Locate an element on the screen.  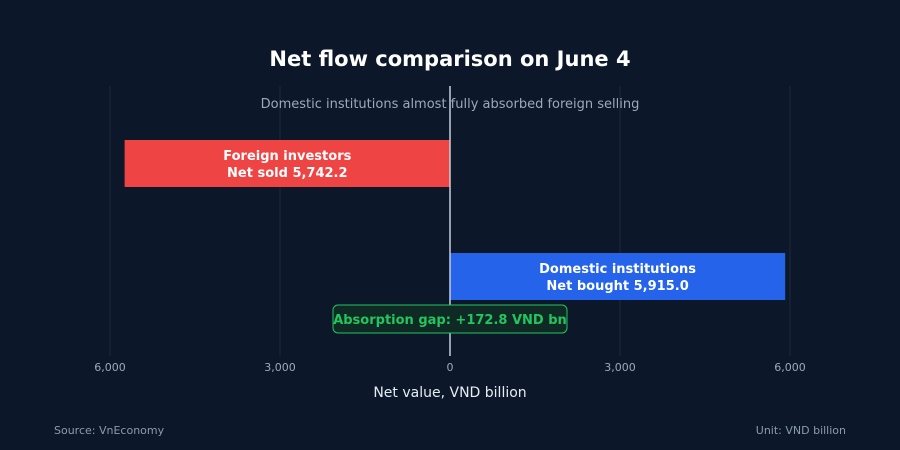
annotation-text: Absorption gap: +172.8 VND bn is located at coordinates (450, 320).